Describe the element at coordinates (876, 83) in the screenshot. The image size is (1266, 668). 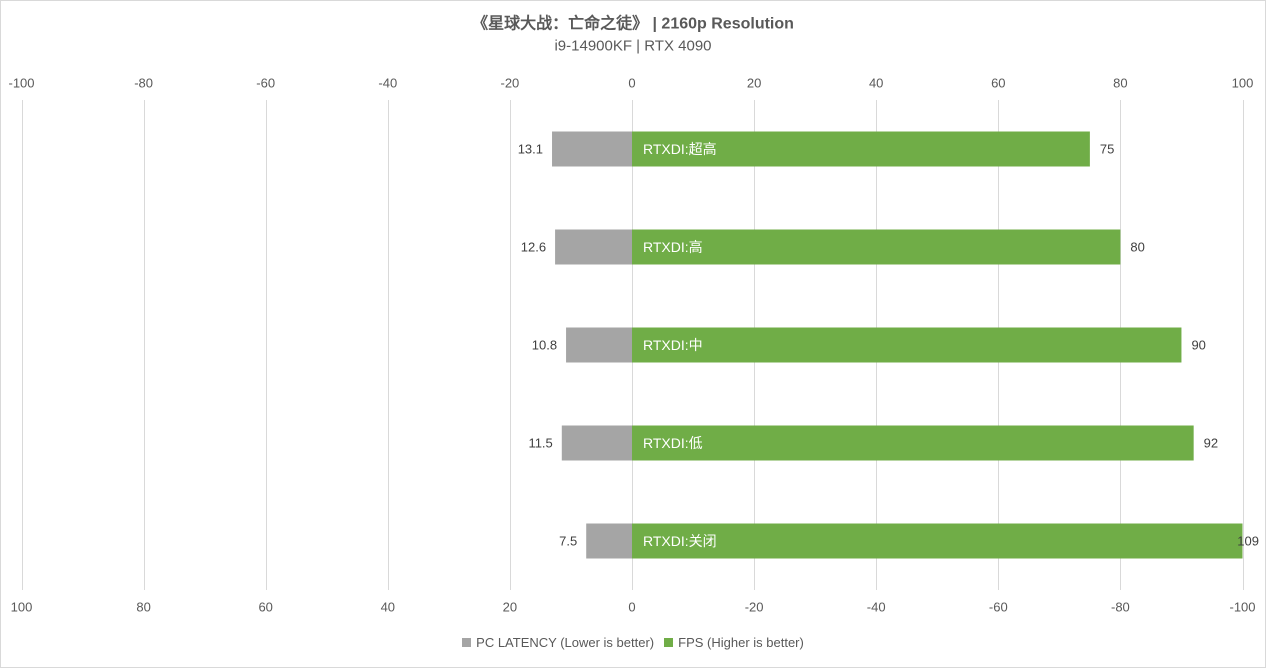
I see `x-top-tick-label: 40` at that location.